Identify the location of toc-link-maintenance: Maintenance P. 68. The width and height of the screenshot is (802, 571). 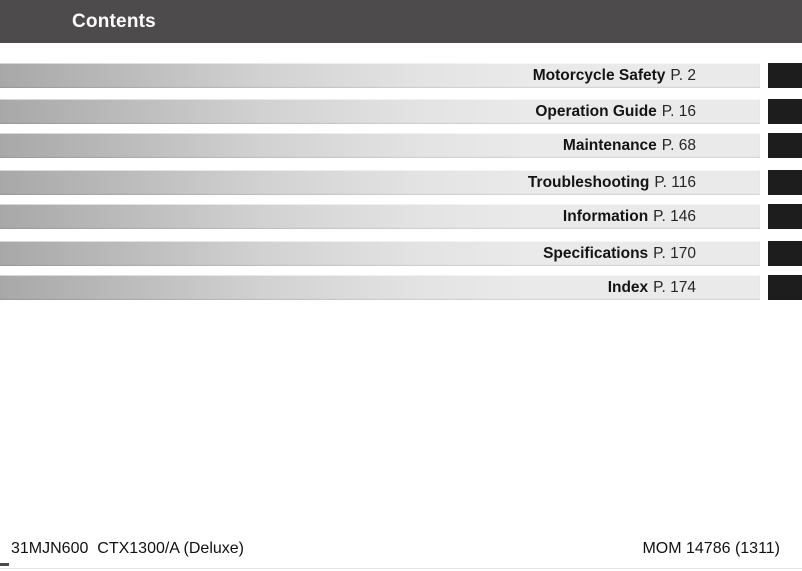
(380, 145).